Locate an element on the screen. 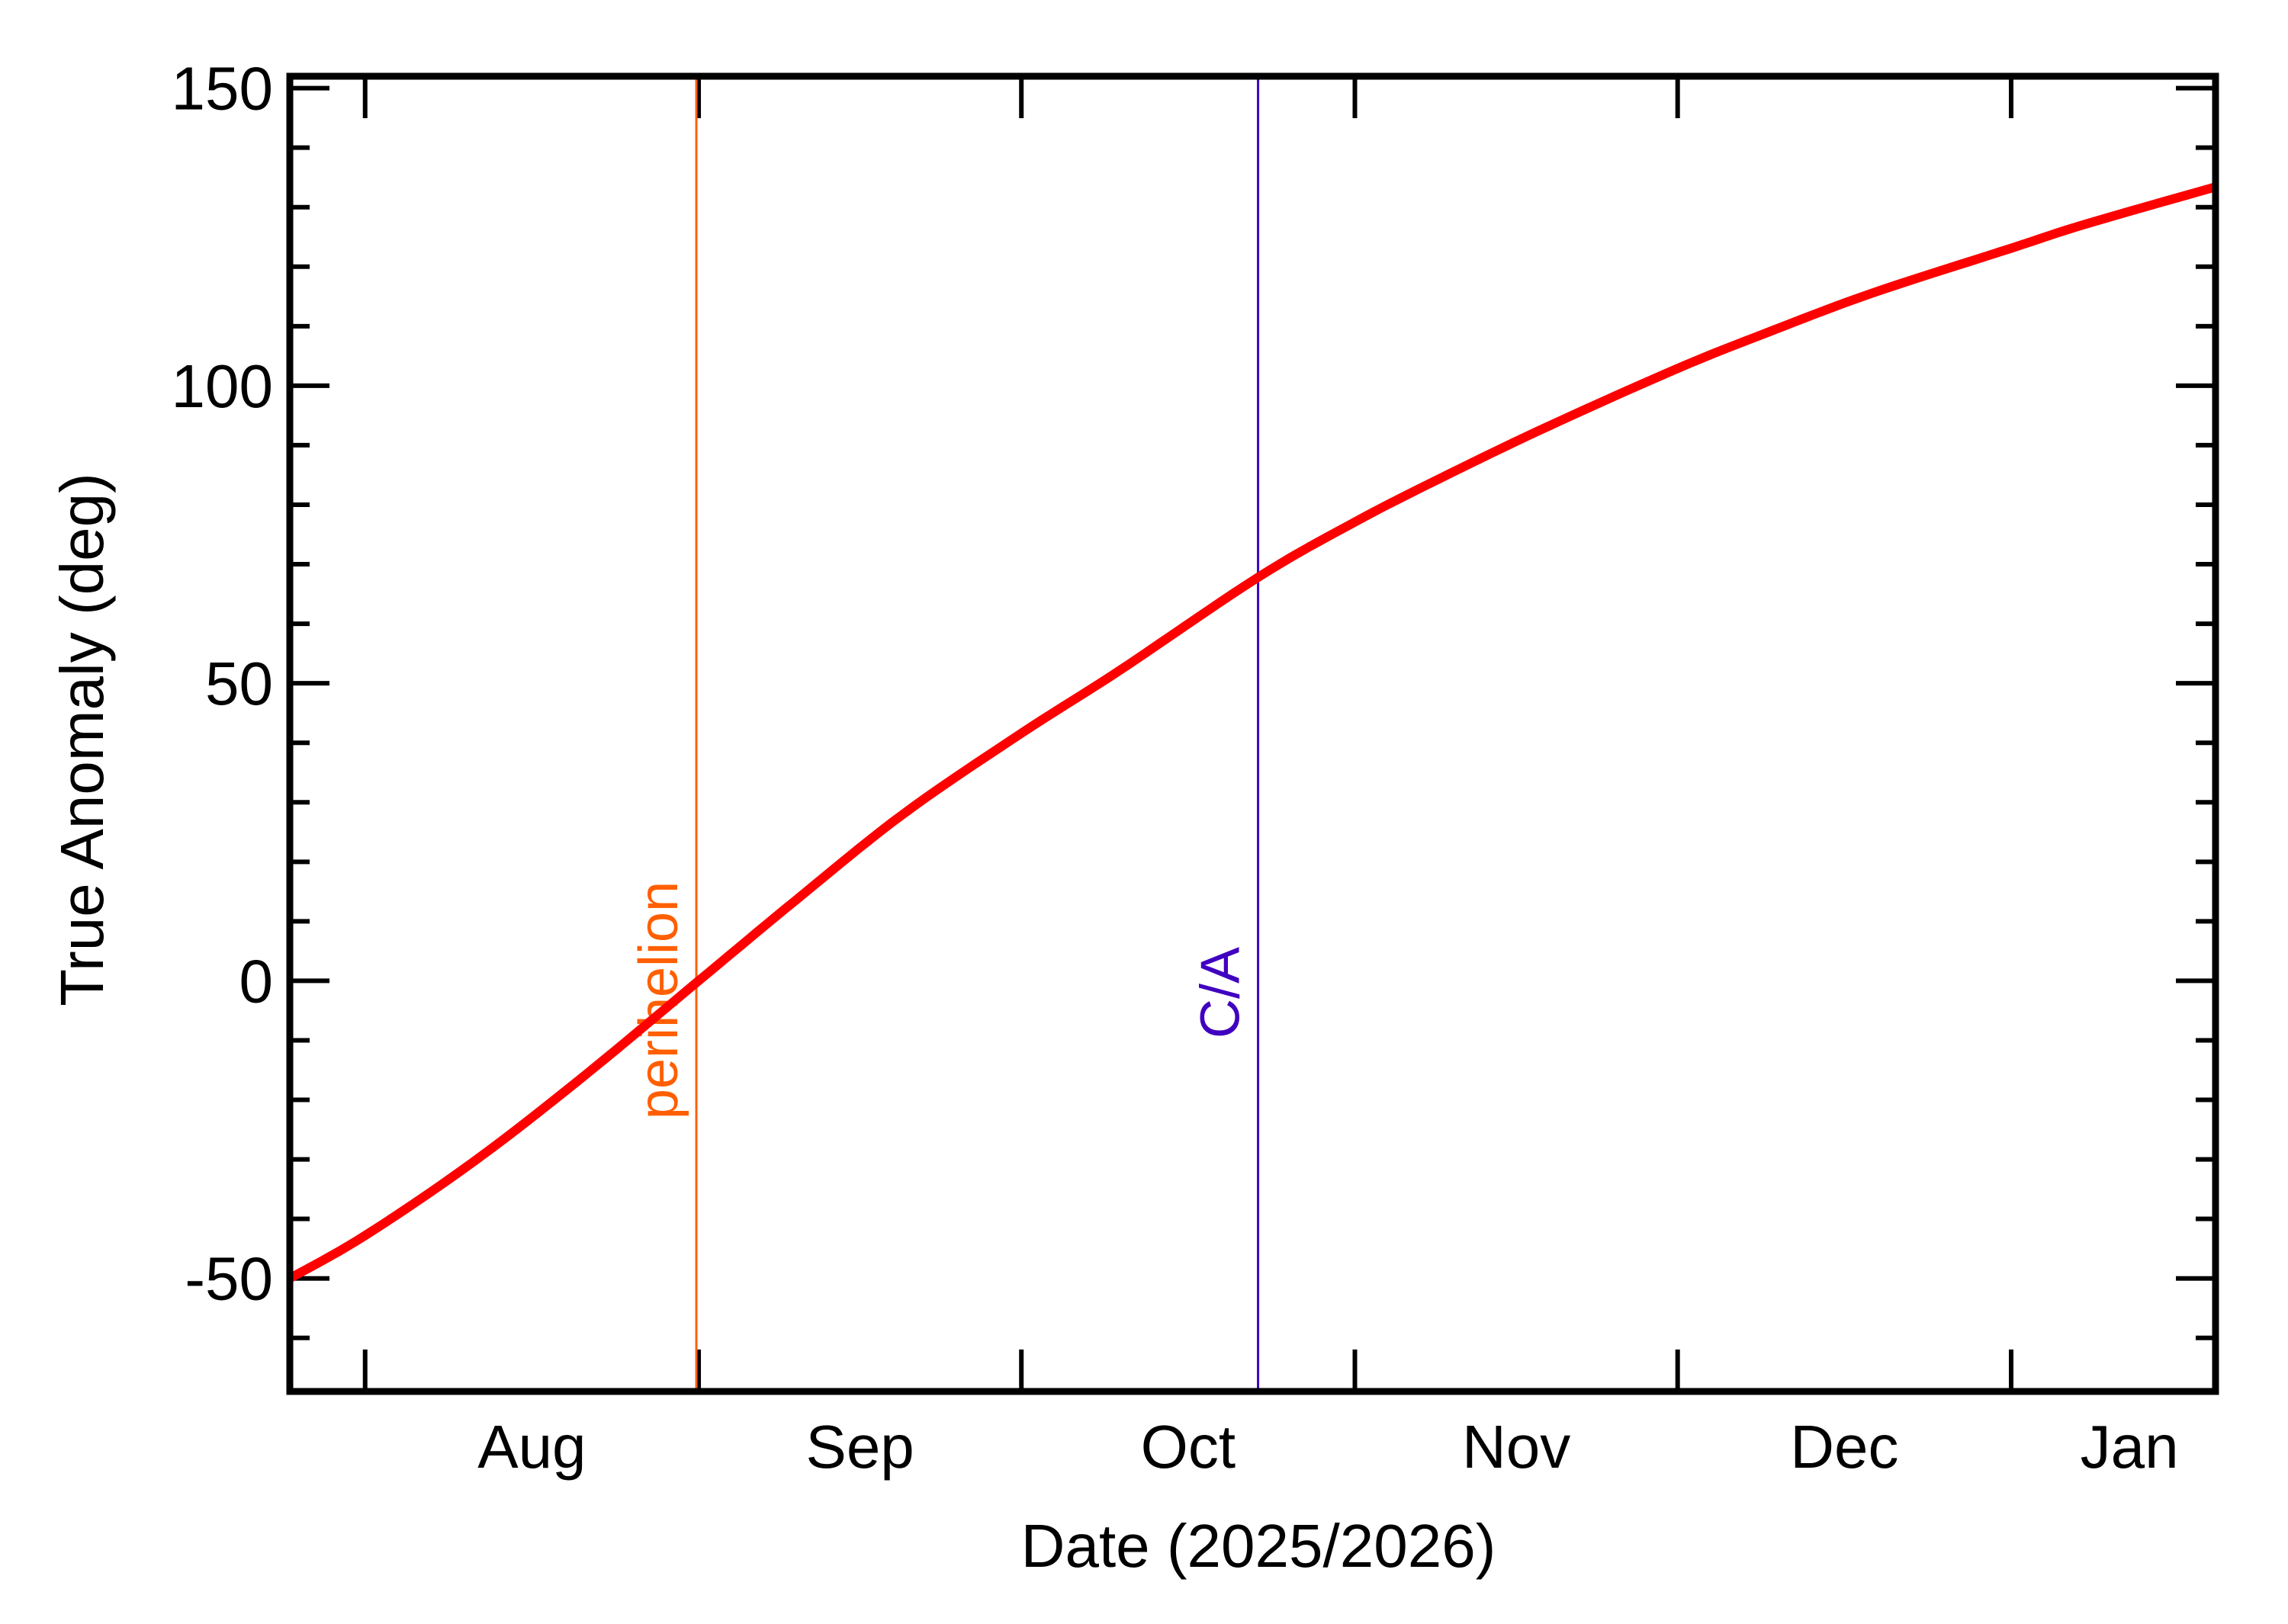 This screenshot has height=1624, width=2288. y-tick-label: 100 is located at coordinates (223, 386).